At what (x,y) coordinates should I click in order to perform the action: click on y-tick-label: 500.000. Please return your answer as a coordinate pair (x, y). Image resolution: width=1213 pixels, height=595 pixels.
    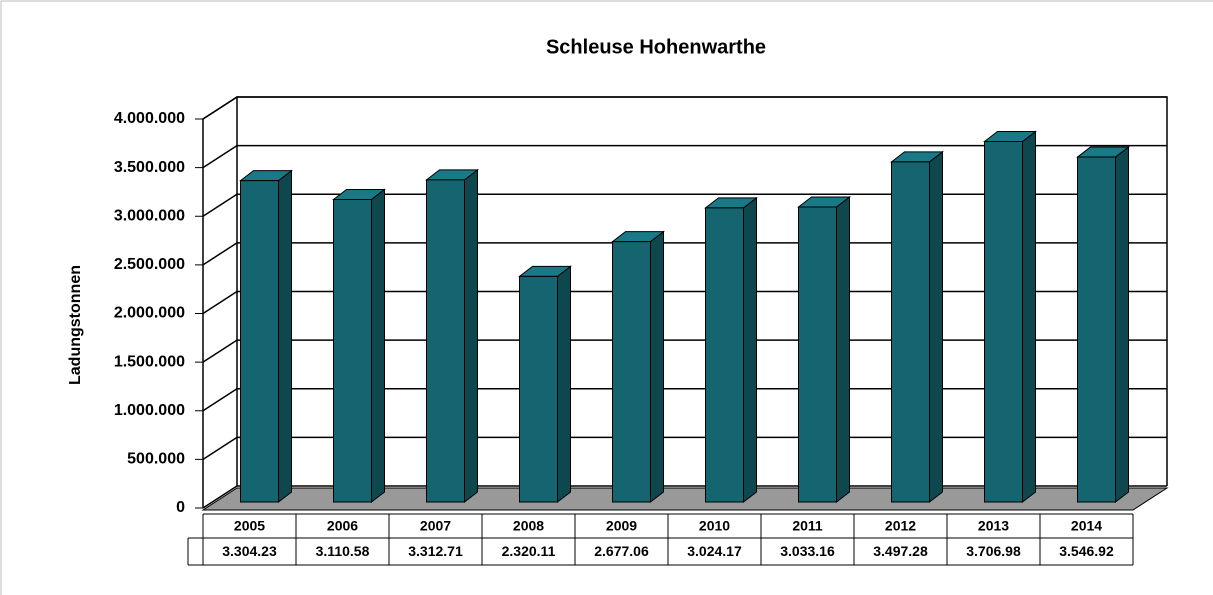
    Looking at the image, I should click on (156, 459).